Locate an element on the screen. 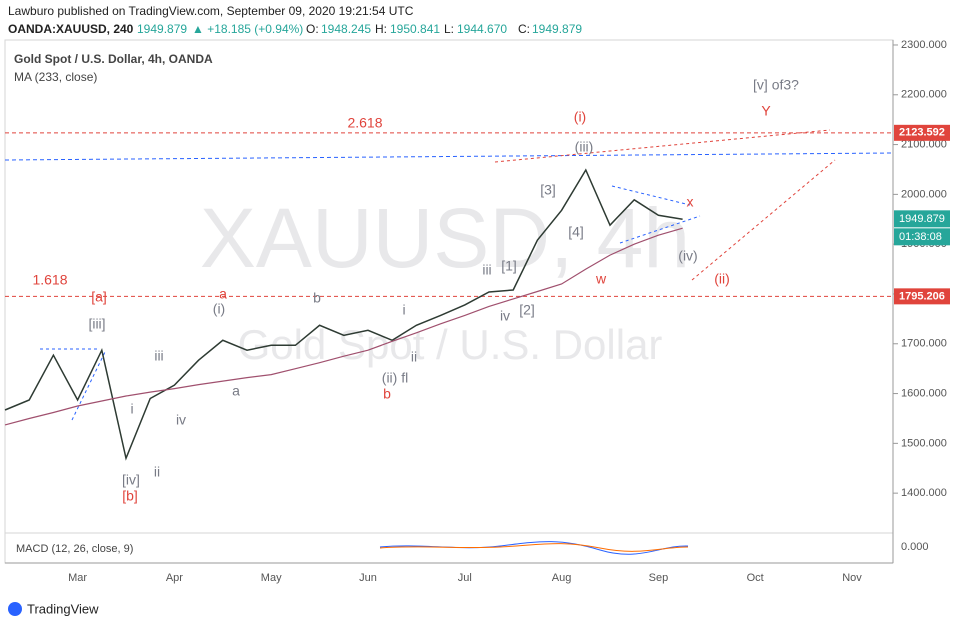 Image resolution: width=961 pixels, height=633 pixels. symbol: OANDA:XAUUSD, 240 is located at coordinates (71, 29).